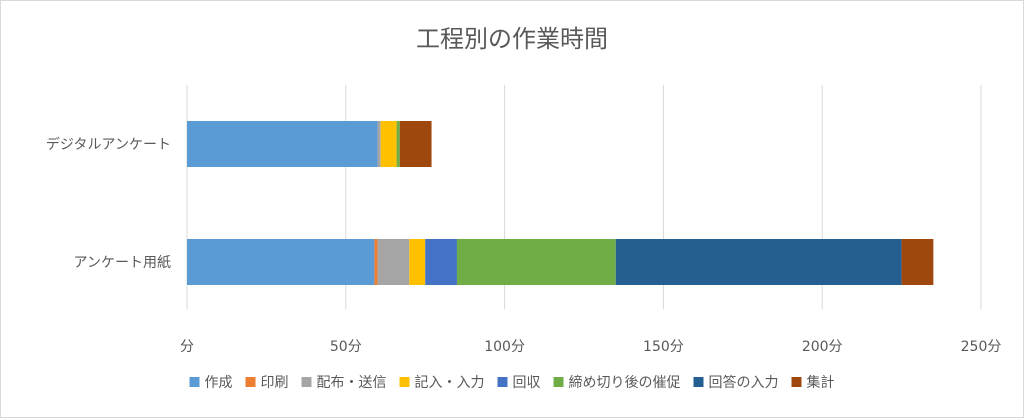 The width and height of the screenshot is (1024, 418). I want to click on legend-label: 締め切り後の催促, so click(625, 382).